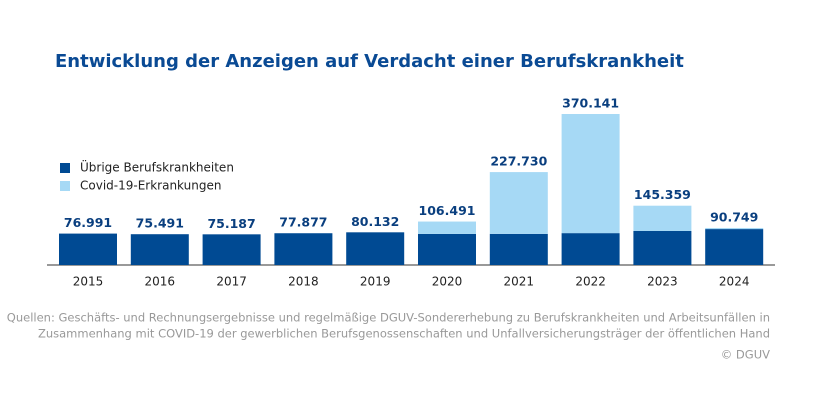 The height and width of the screenshot is (411, 820). I want to click on x-tick-label: 2018, so click(303, 282).